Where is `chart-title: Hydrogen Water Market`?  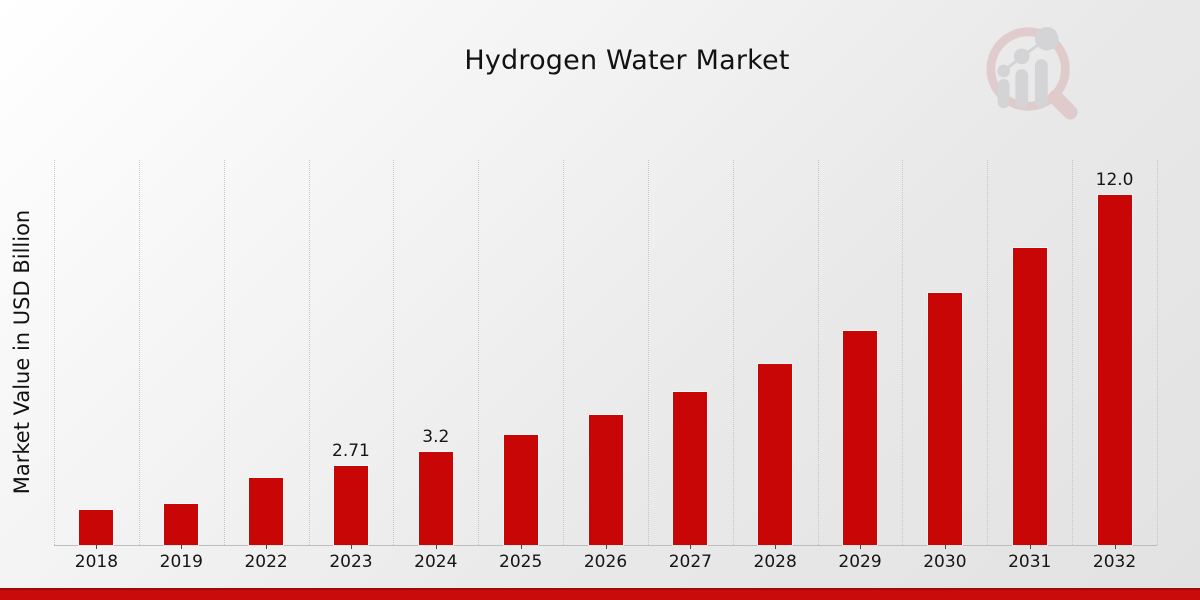 chart-title: Hydrogen Water Market is located at coordinates (627, 60).